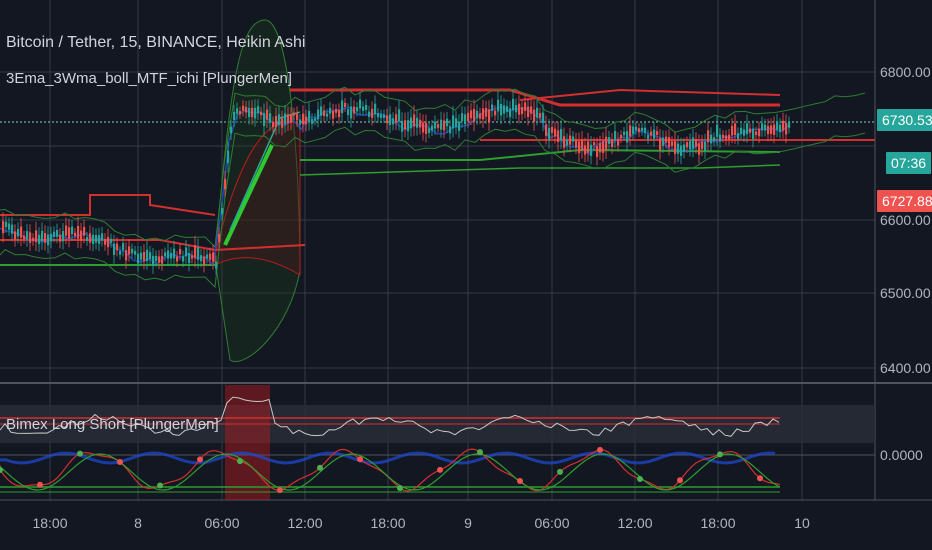 The height and width of the screenshot is (550, 932). I want to click on indicator-legend-main: 3Ema_3Wma_boll_MTF_ichi [PlungerMen], so click(149, 78).